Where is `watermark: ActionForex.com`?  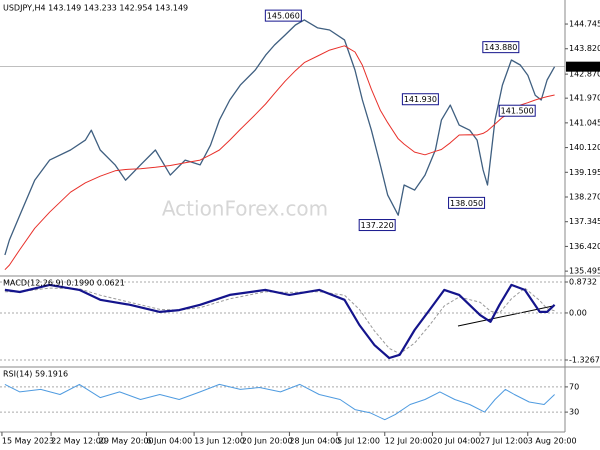
watermark: ActionForex.com is located at coordinates (245, 209).